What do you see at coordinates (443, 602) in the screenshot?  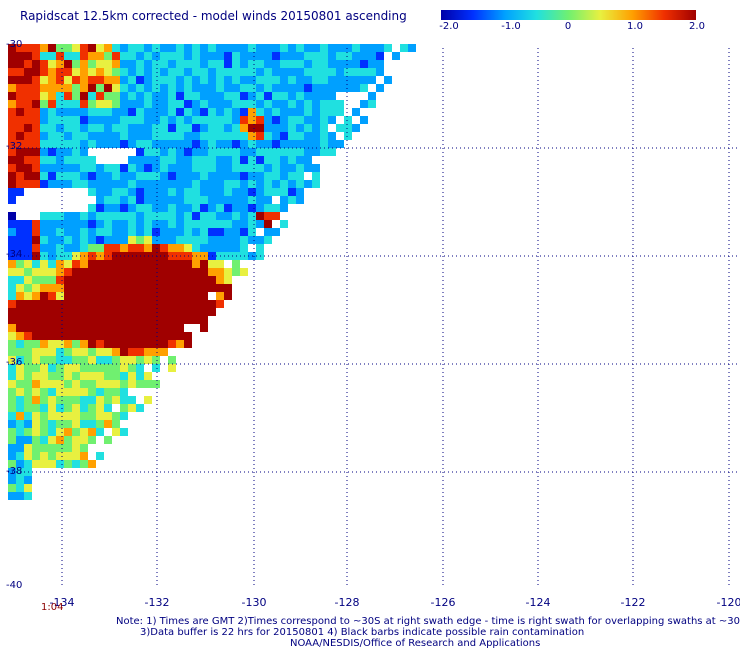 I see `lon-label: -126` at bounding box center [443, 602].